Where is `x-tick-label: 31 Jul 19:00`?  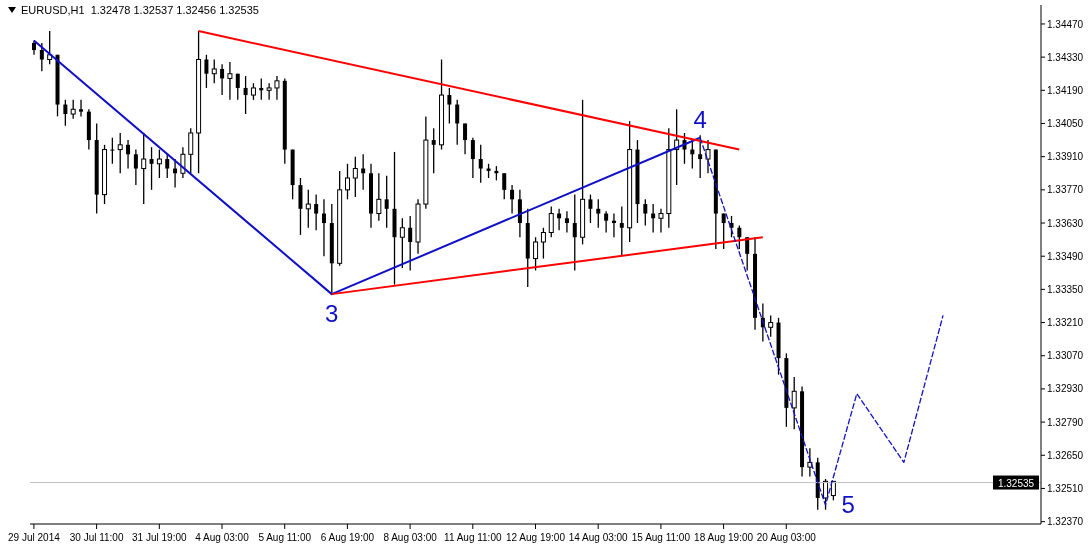 x-tick-label: 31 Jul 19:00 is located at coordinates (159, 537).